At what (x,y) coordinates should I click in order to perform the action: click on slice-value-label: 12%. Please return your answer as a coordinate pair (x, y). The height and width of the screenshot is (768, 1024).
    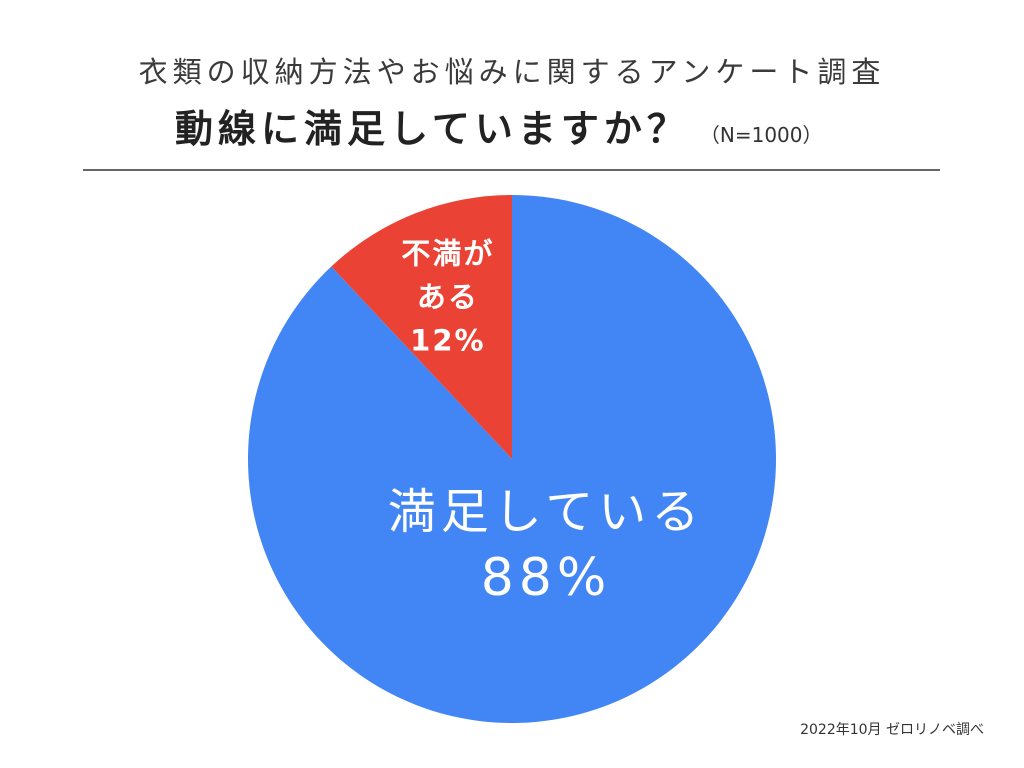
    Looking at the image, I should click on (447, 340).